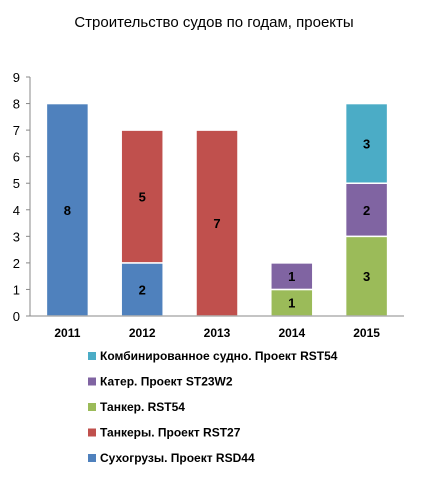 This screenshot has height=480, width=428. I want to click on x-tick-label: 2012, so click(142, 333).